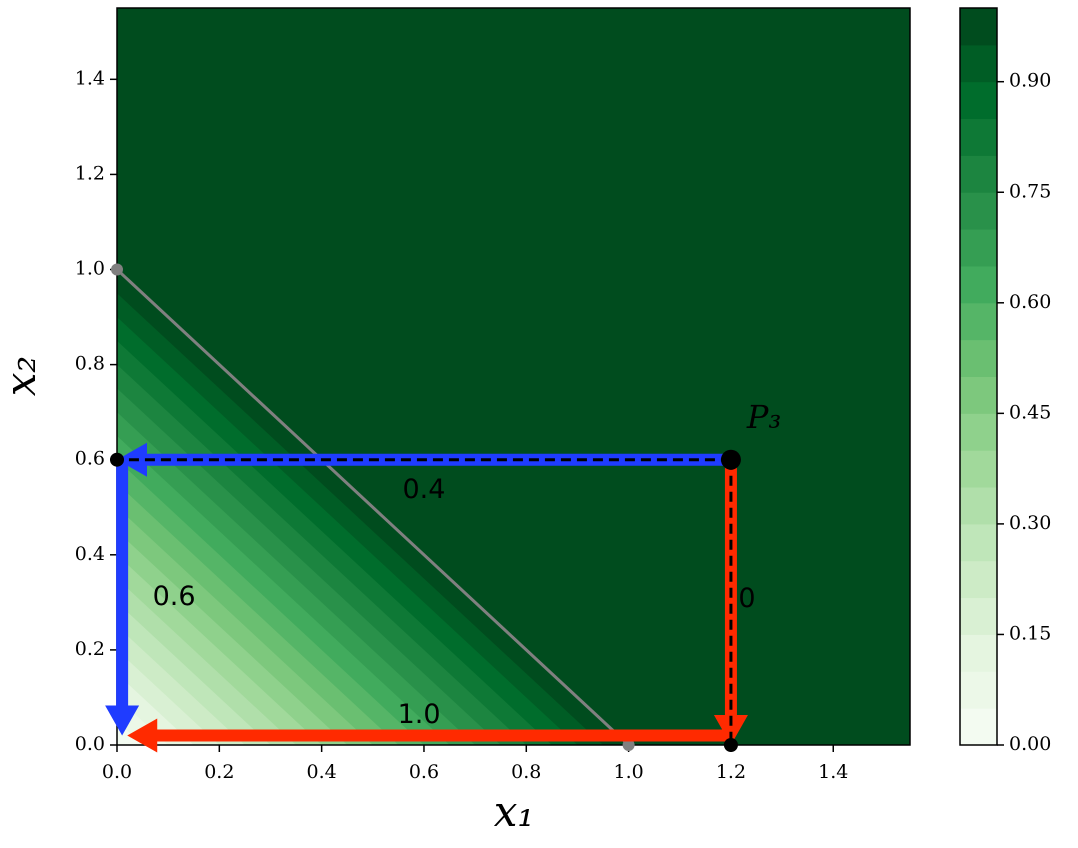  I want to click on colorbar-tick-label: 0.75, so click(1030, 191).